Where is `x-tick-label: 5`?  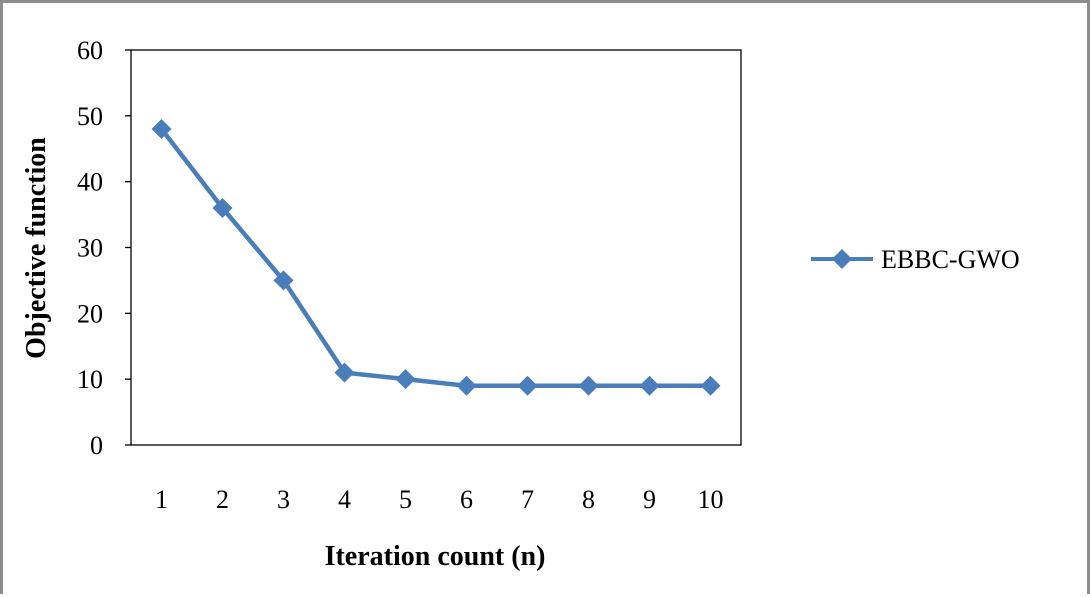
x-tick-label: 5 is located at coordinates (405, 499).